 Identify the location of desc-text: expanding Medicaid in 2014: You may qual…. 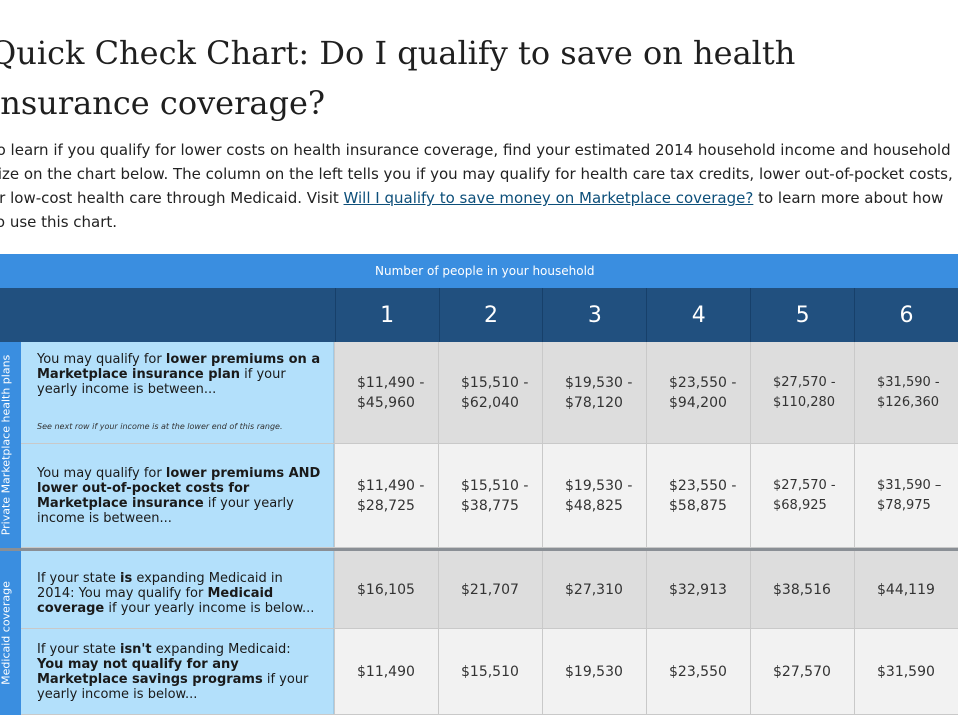
(160, 586).